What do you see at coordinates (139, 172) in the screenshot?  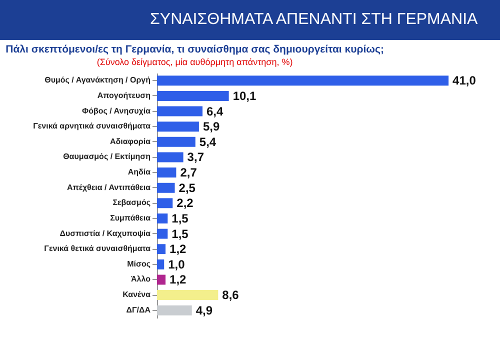 I see `y-tick-label: Αηδία` at bounding box center [139, 172].